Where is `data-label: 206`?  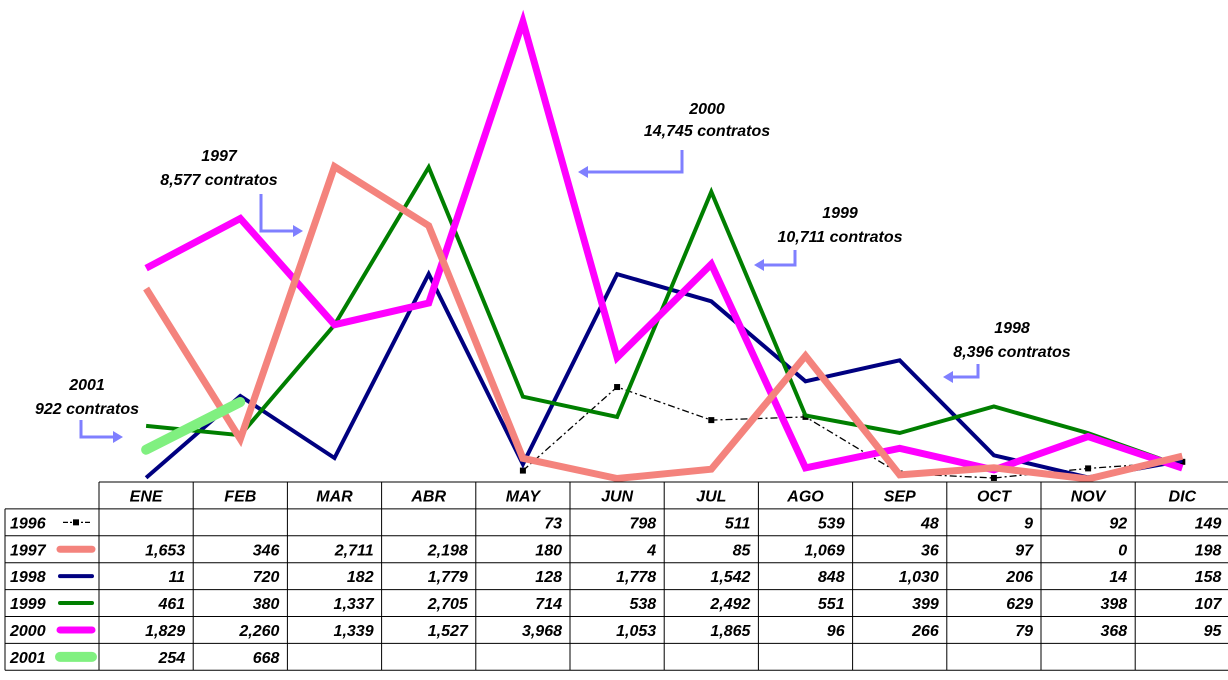
data-label: 206 is located at coordinates (1019, 577).